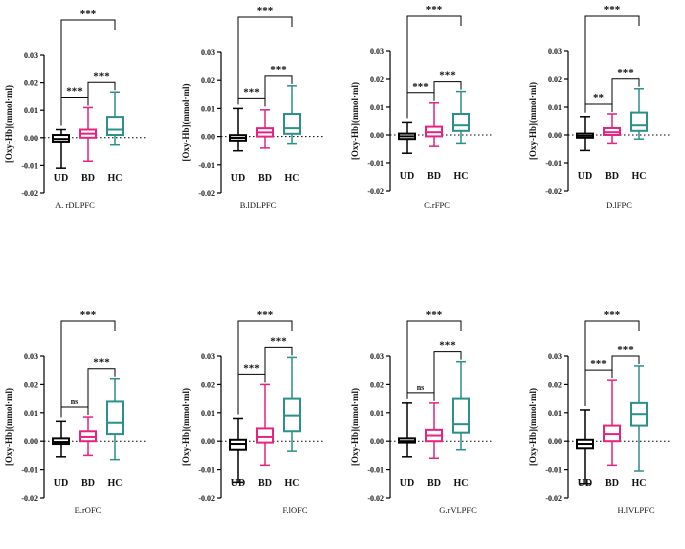 This screenshot has height=549, width=685. I want to click on significance-bracket: **, so click(598, 102).